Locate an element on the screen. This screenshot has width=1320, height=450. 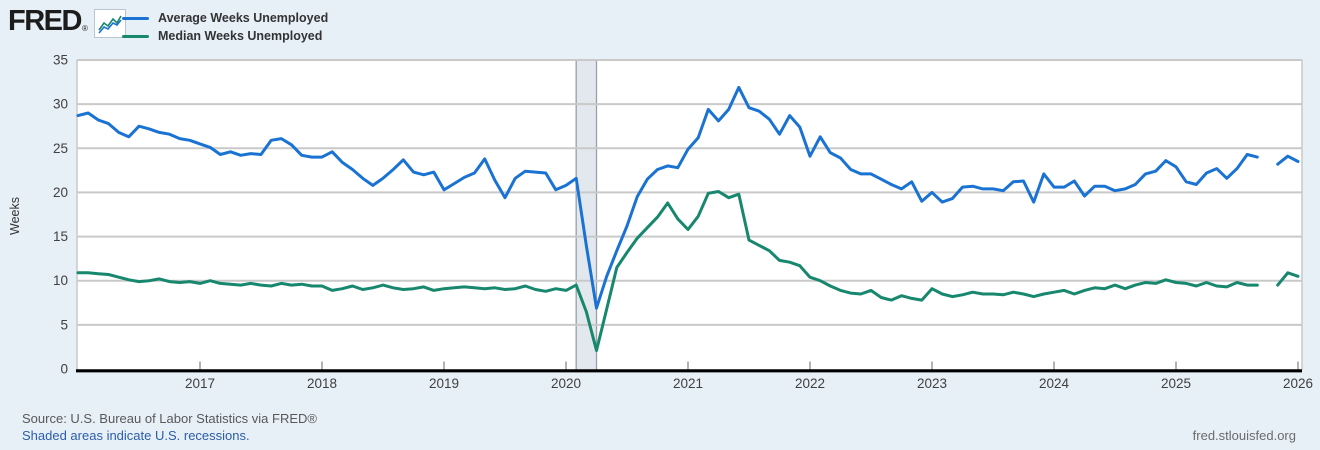
y-axis-title: Weeks is located at coordinates (15, 216).